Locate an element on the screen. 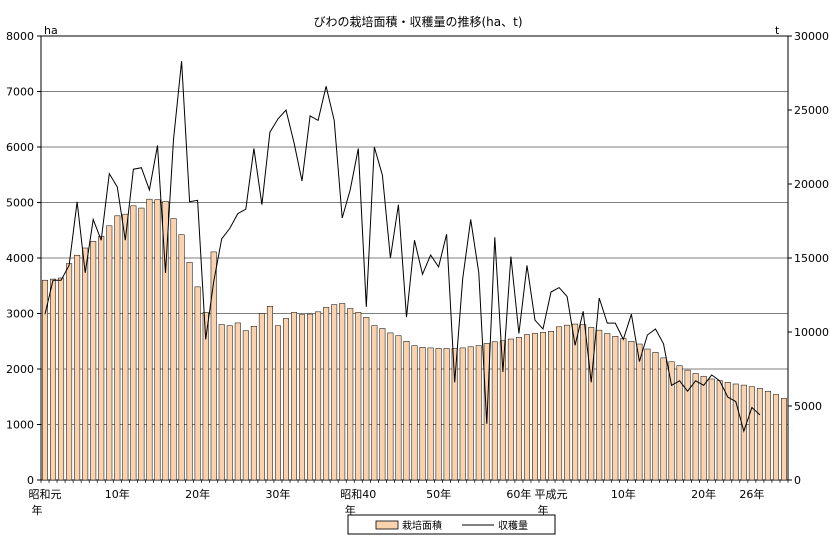  left-tick-label: 2000 is located at coordinates (20, 369).